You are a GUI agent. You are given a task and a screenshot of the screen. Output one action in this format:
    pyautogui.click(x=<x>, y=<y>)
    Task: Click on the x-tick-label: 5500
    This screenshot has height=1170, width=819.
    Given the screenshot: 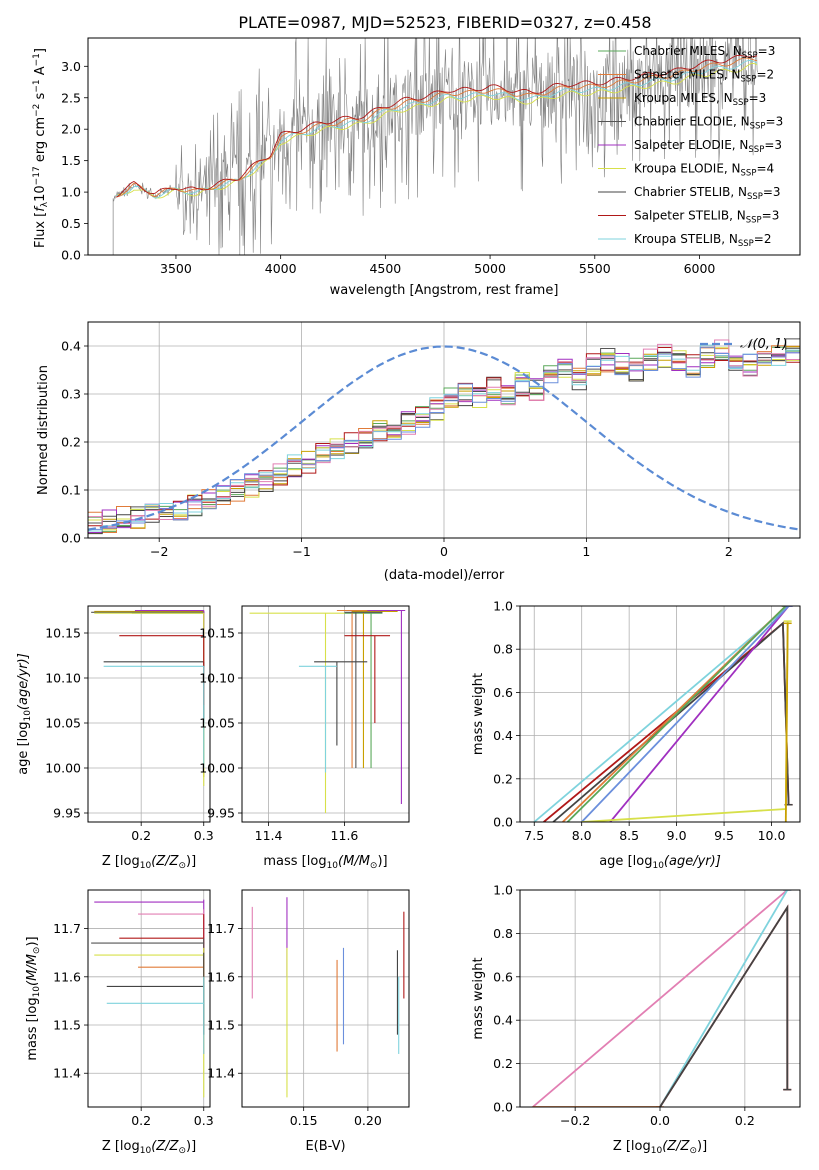 What is the action you would take?
    pyautogui.click(x=595, y=268)
    